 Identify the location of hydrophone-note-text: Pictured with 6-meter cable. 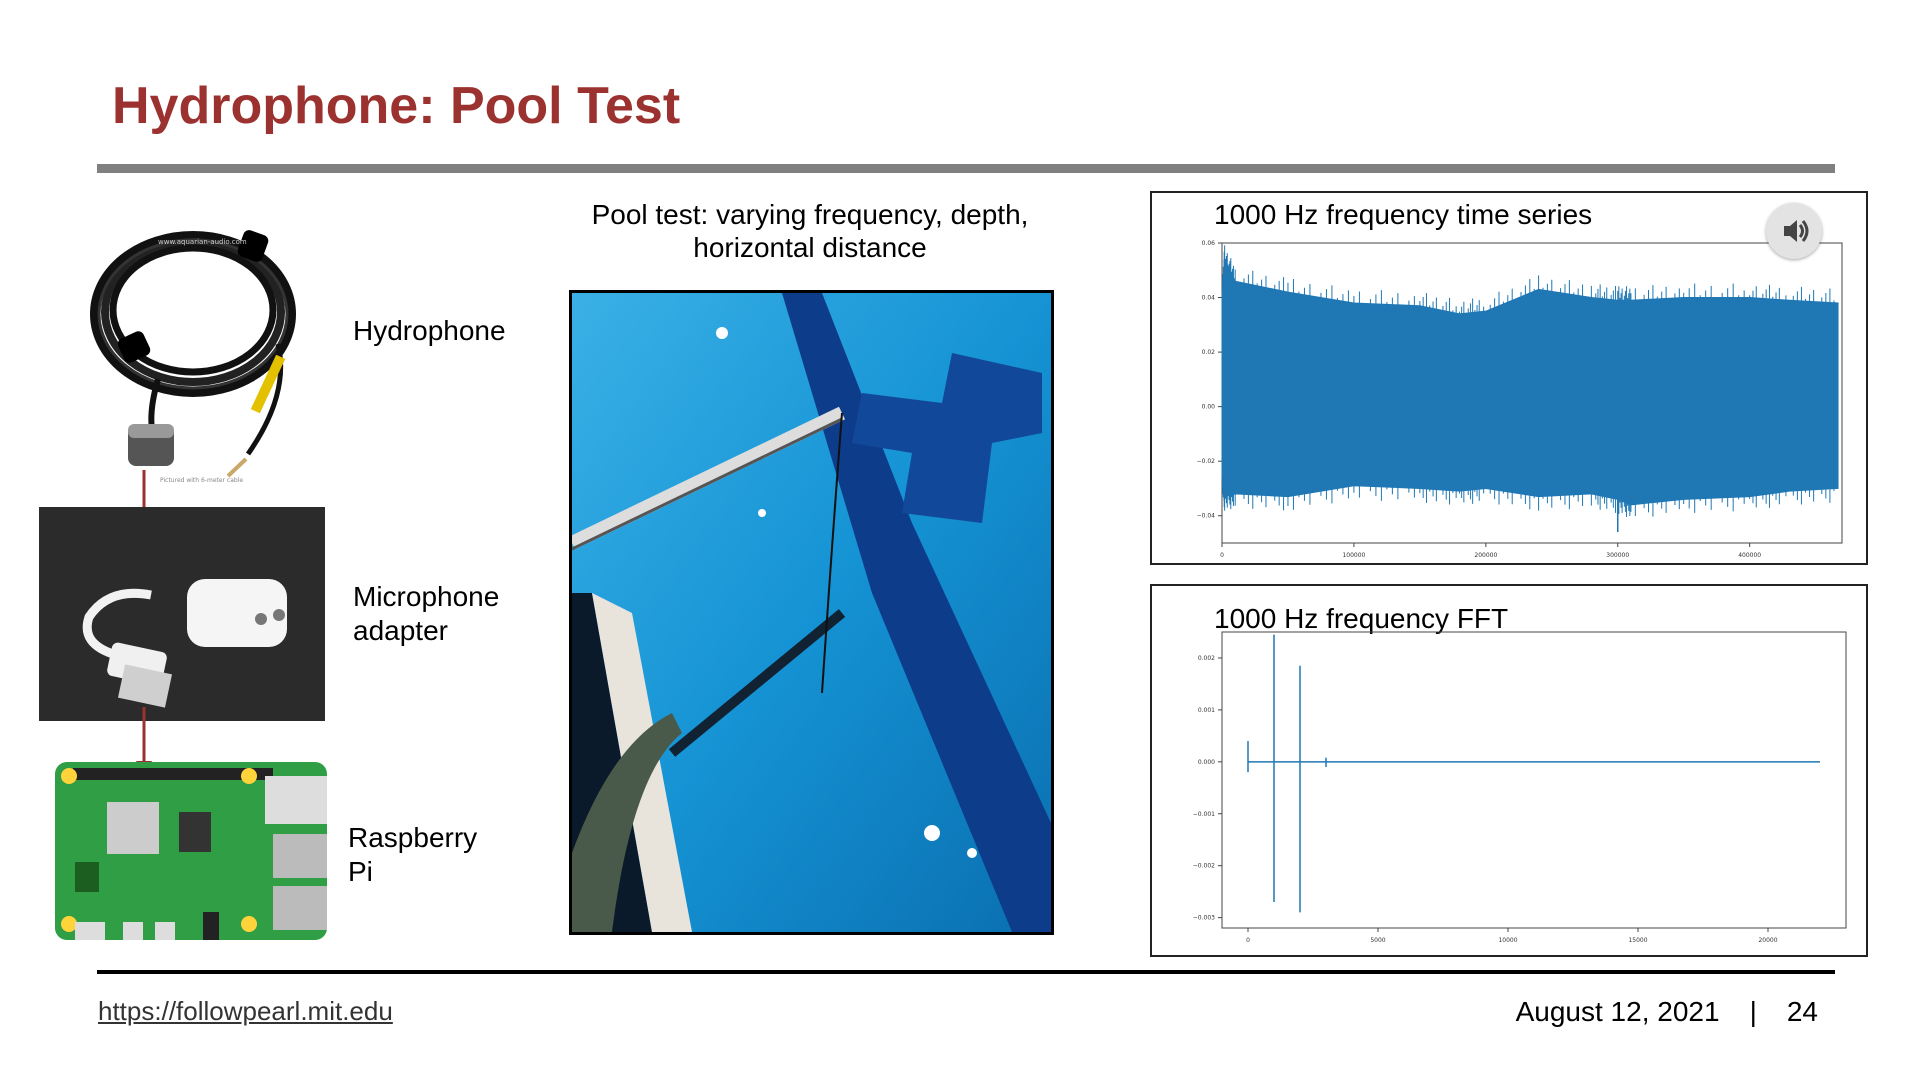
(201, 480).